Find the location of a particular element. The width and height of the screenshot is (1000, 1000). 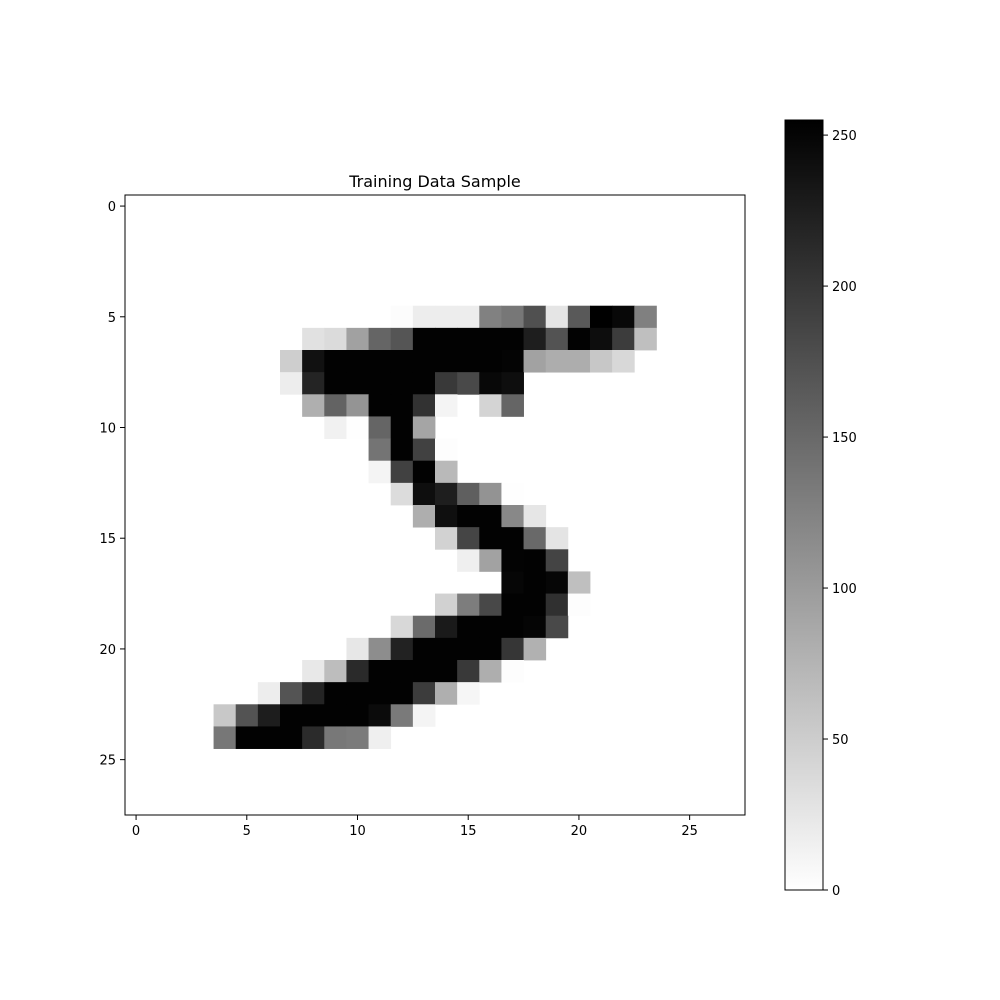

pixel-cell-r9-c14 is located at coordinates (446, 405).